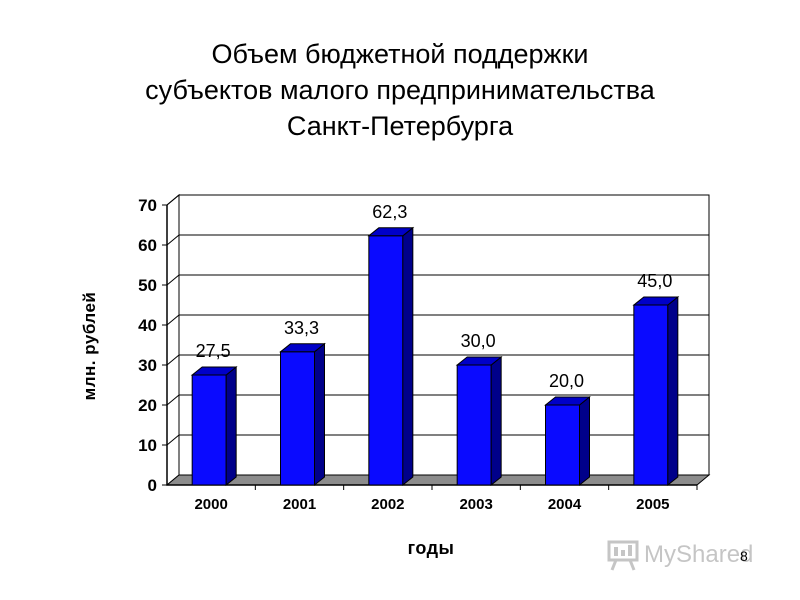 The height and width of the screenshot is (600, 800). I want to click on x-tick-label: 2001, so click(299, 504).